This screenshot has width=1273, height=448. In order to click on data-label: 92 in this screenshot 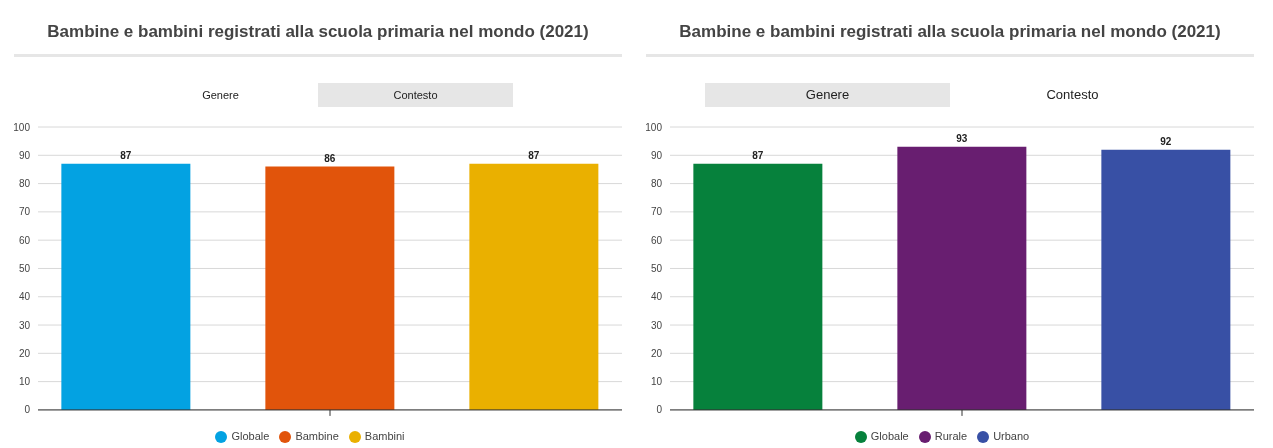, I will do `click(1166, 141)`.